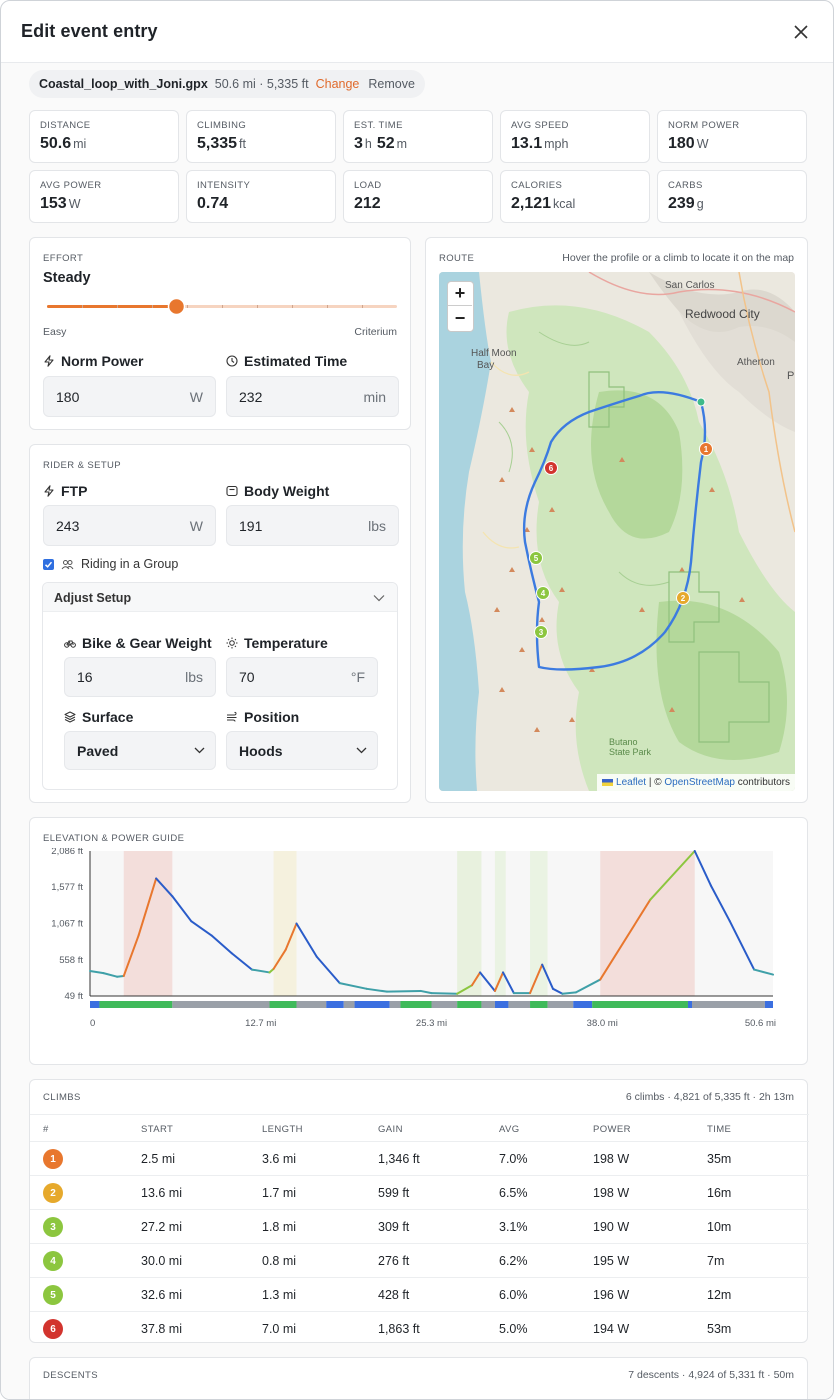 This screenshot has height=1400, width=834. I want to click on climb-start: 2.5 mi, so click(158, 1159).